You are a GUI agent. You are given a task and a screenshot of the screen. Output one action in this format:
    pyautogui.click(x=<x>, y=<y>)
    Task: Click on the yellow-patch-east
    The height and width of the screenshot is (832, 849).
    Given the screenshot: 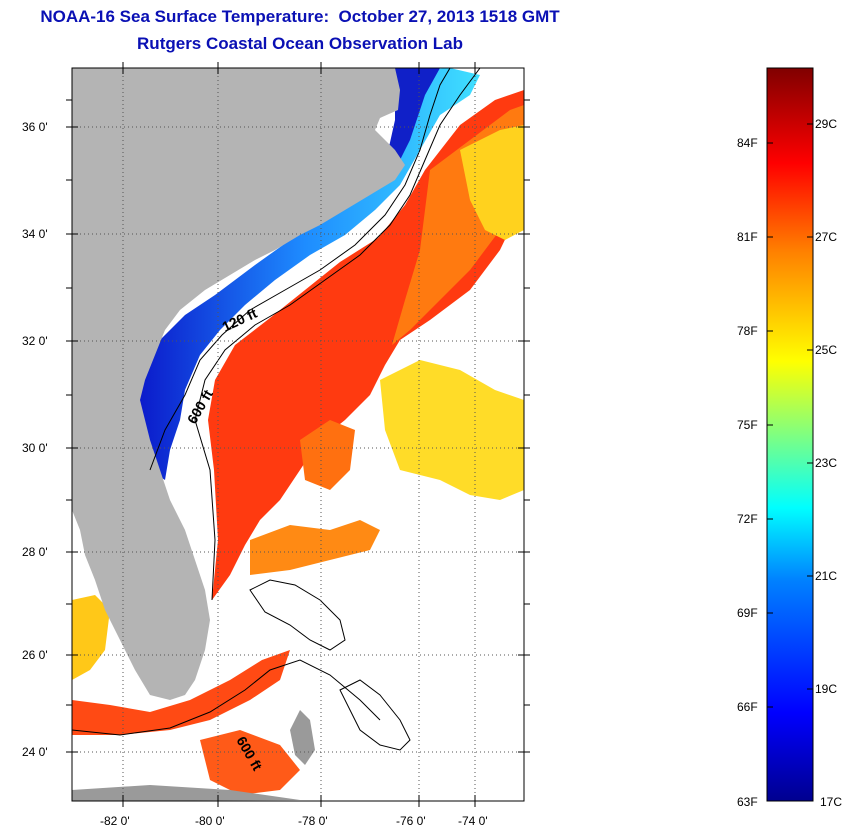 What is the action you would take?
    pyautogui.click(x=452, y=430)
    